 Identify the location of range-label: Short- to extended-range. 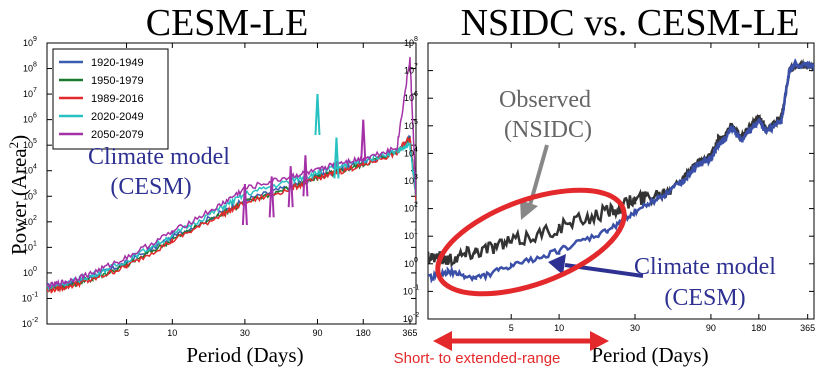
(477, 358).